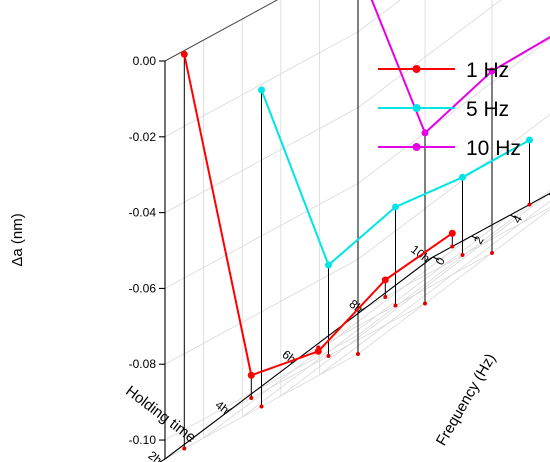 The image size is (550, 462). I want to click on frame-edge, so click(221, 31).